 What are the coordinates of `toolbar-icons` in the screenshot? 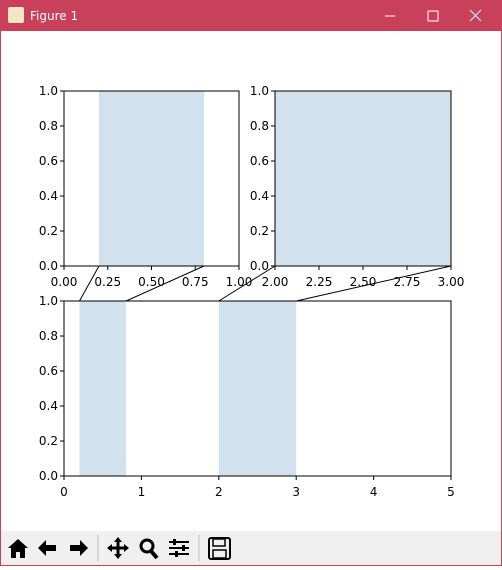 It's located at (119, 548).